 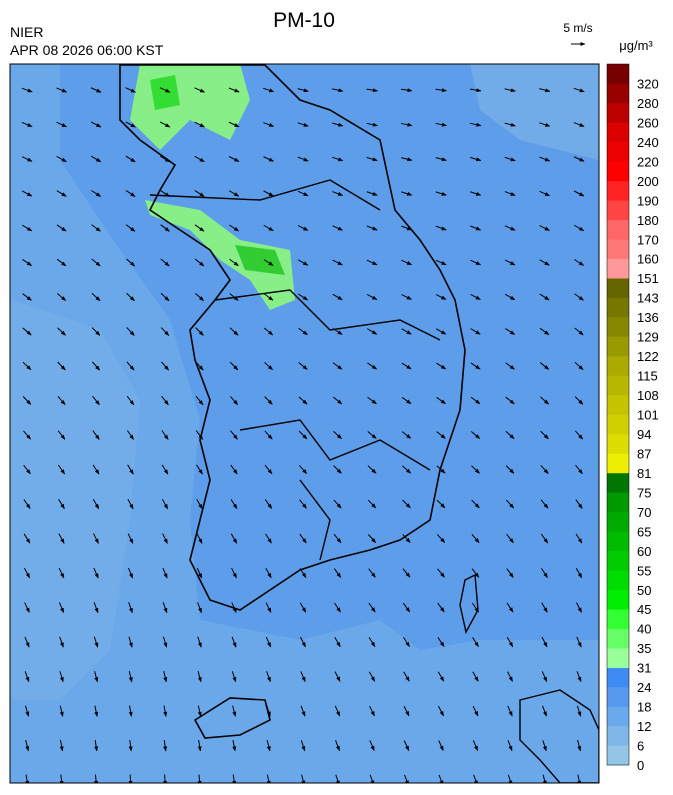 I want to click on colorbar-label: 60, so click(x=644, y=551).